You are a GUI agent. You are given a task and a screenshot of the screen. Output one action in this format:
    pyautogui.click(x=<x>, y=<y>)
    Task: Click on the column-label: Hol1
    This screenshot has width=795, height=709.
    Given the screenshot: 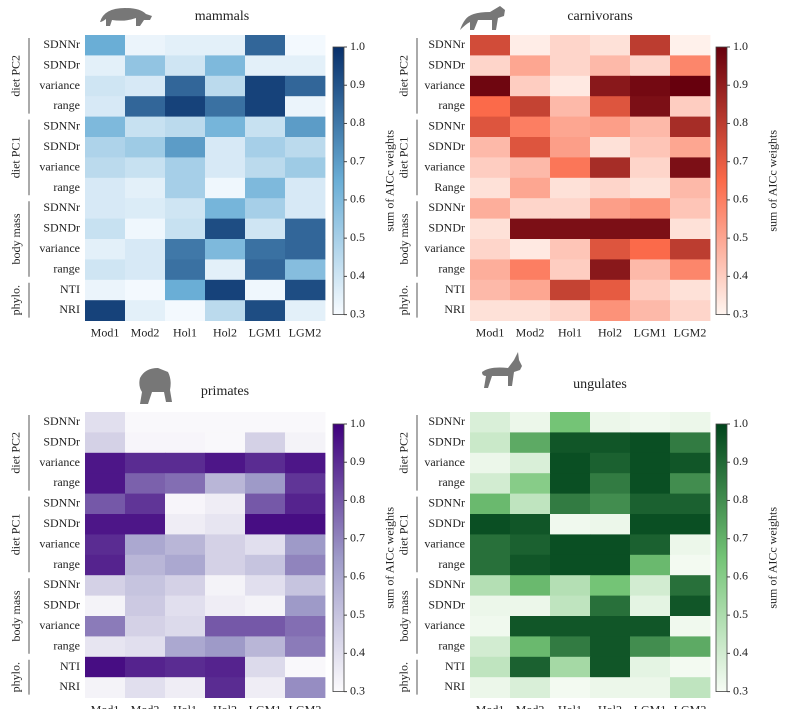 What is the action you would take?
    pyautogui.click(x=570, y=705)
    